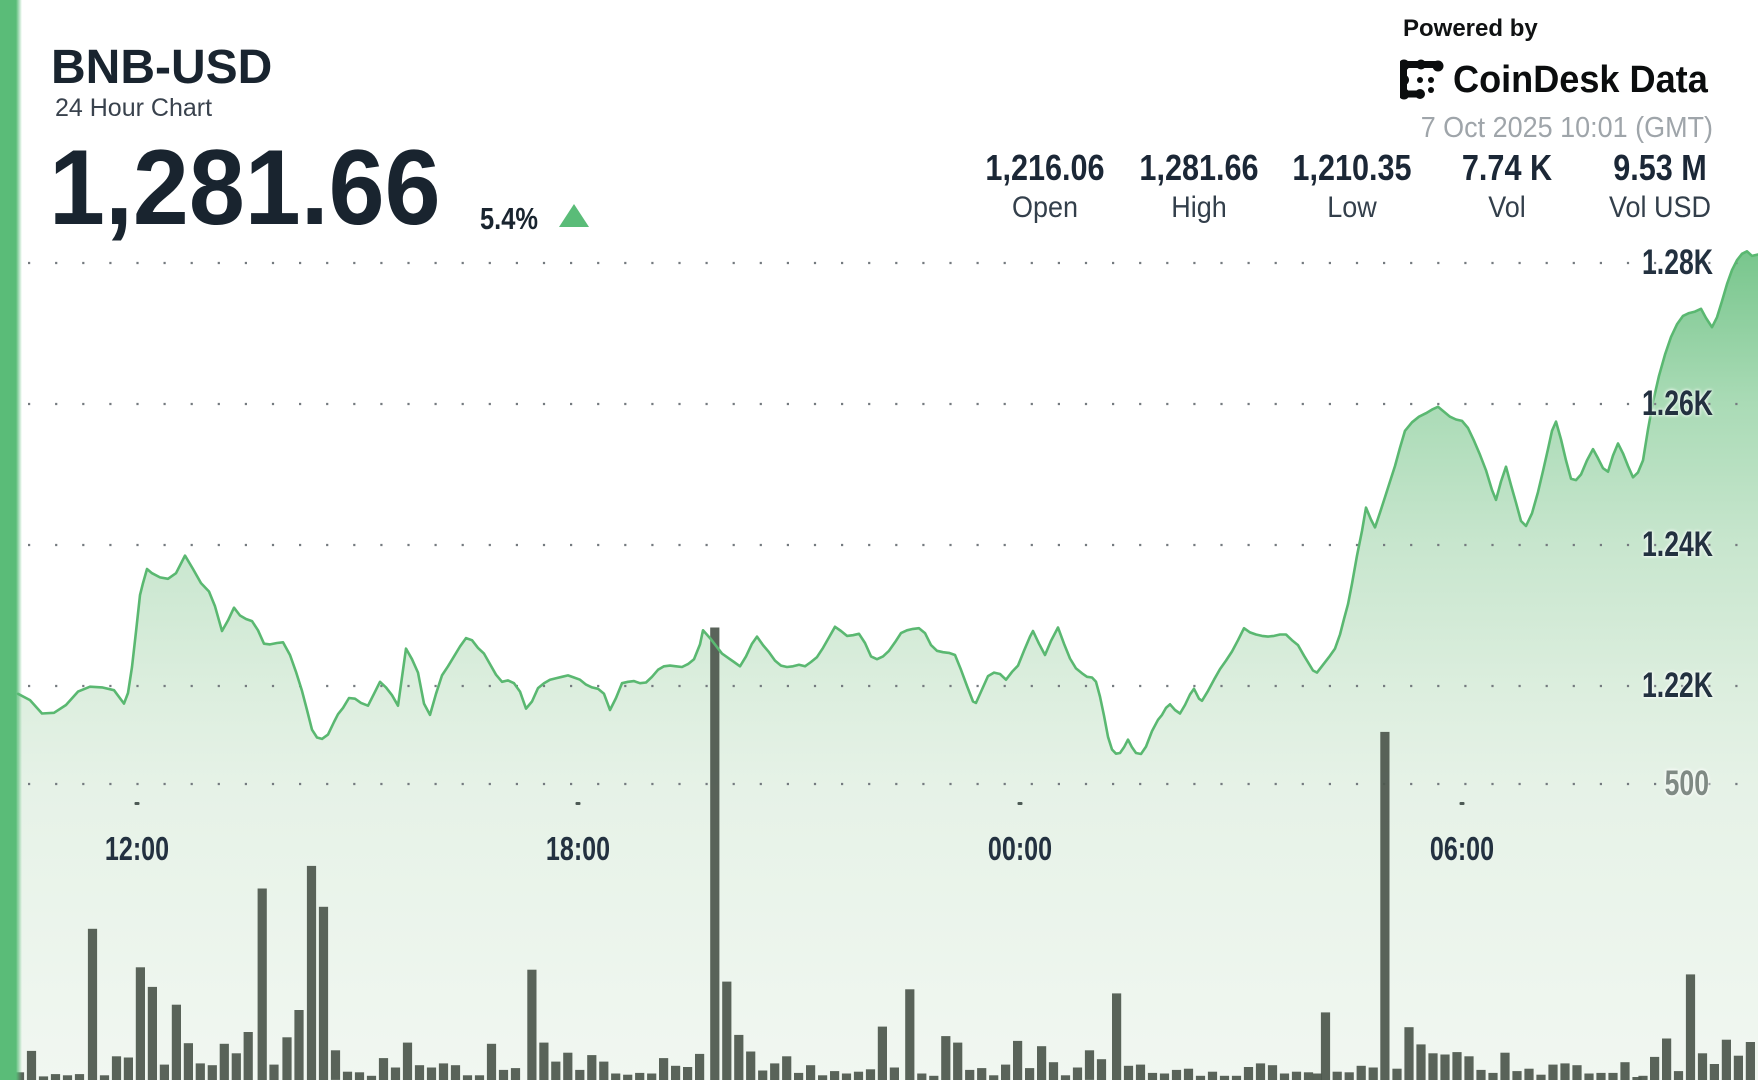 The height and width of the screenshot is (1080, 1758). What do you see at coordinates (1470, 28) in the screenshot?
I see `powered-by-label: Powered by` at bounding box center [1470, 28].